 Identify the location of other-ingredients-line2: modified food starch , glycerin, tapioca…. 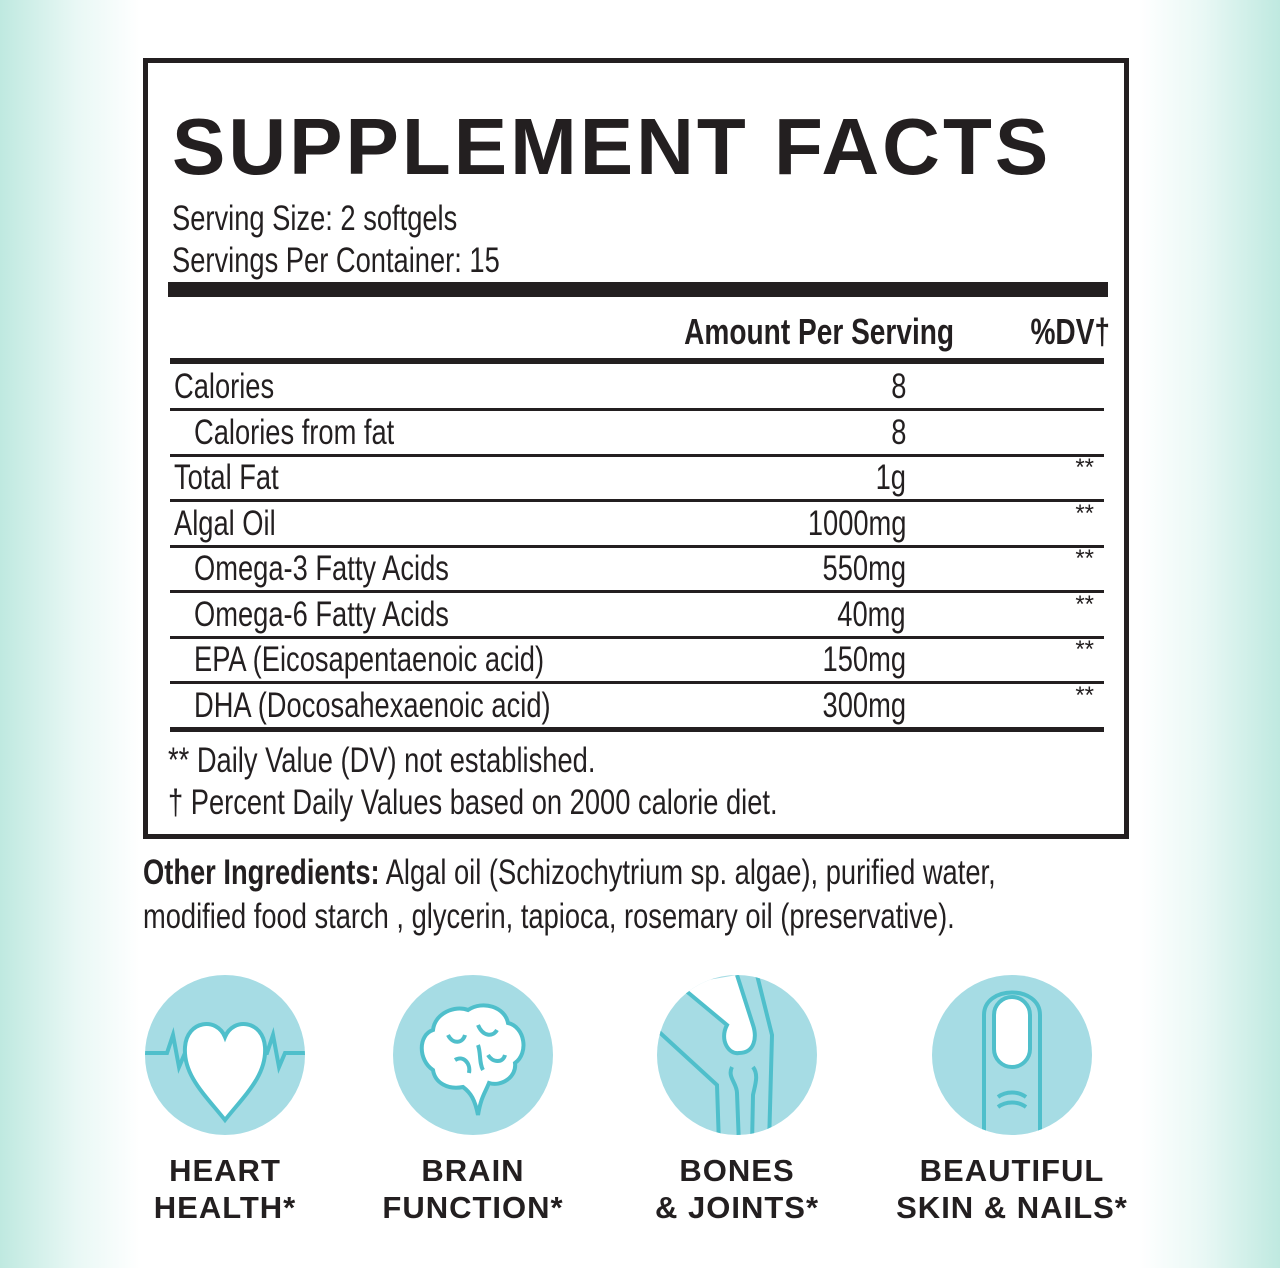
(549, 916).